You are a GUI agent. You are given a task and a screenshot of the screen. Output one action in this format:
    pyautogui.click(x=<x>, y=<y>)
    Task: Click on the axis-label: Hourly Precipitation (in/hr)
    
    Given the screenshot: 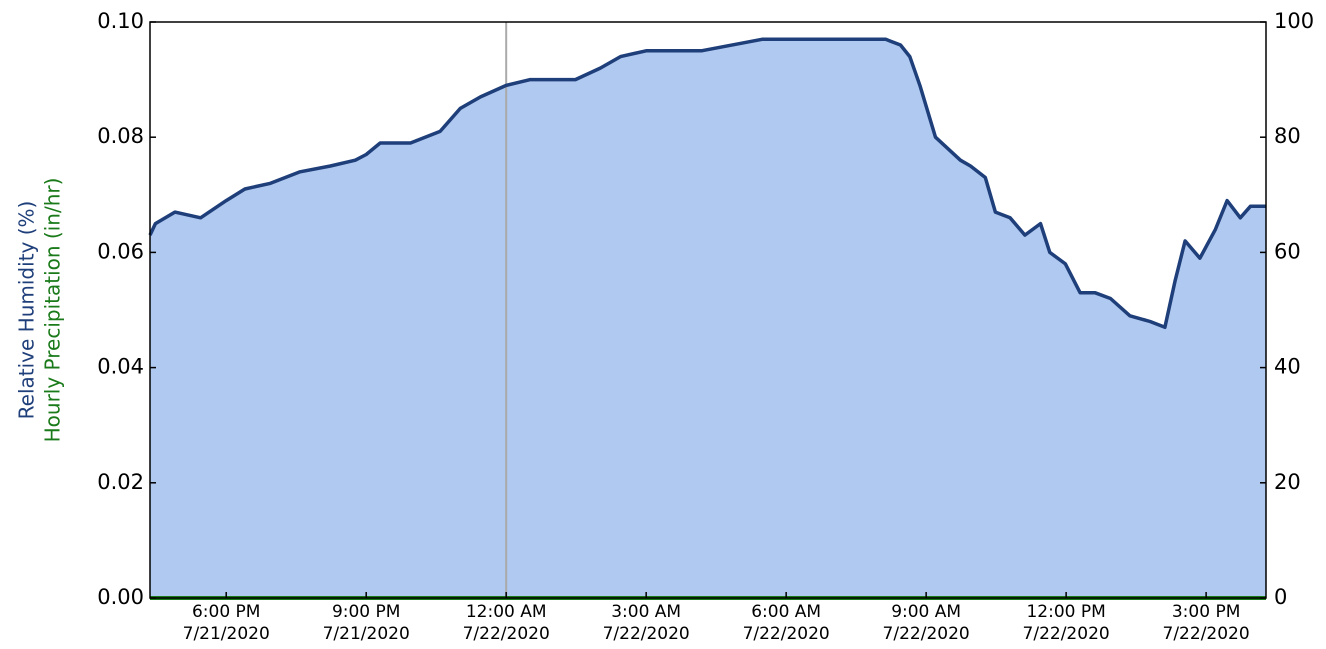 What is the action you would take?
    pyautogui.click(x=53, y=310)
    